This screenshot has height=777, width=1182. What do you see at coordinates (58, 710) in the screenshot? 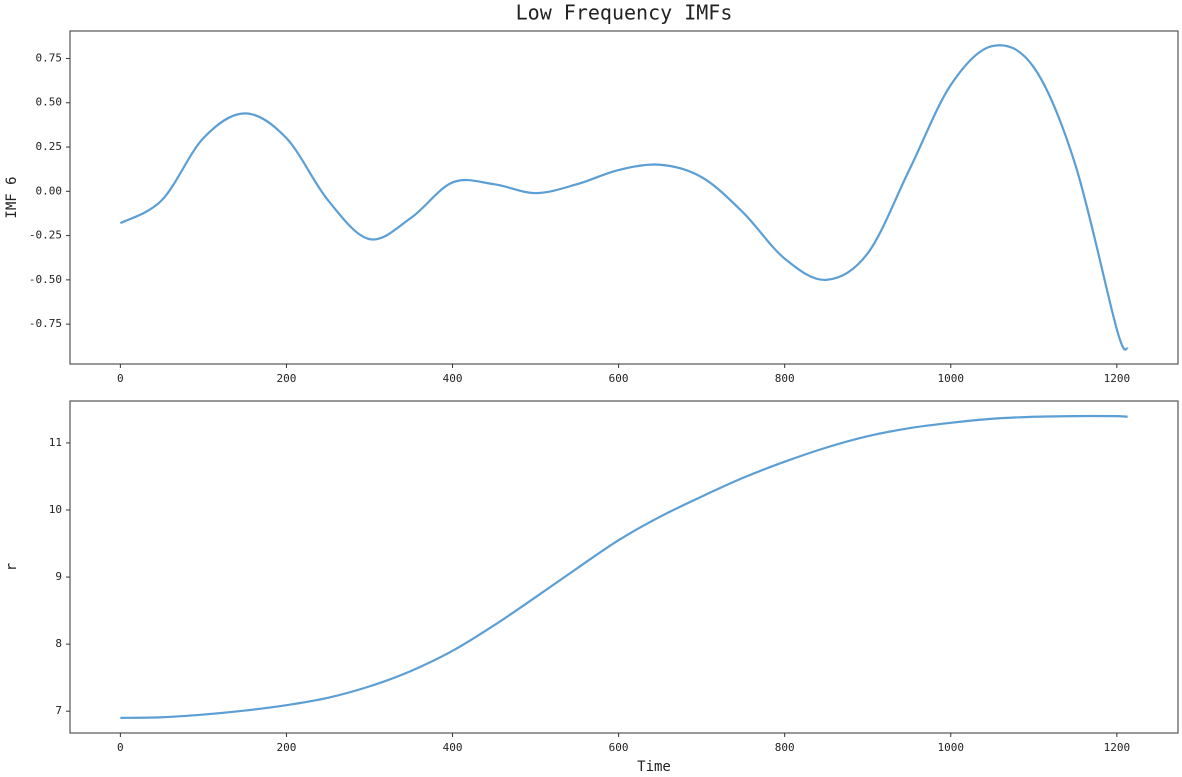
I see `y-tick-label: 7` at bounding box center [58, 710].